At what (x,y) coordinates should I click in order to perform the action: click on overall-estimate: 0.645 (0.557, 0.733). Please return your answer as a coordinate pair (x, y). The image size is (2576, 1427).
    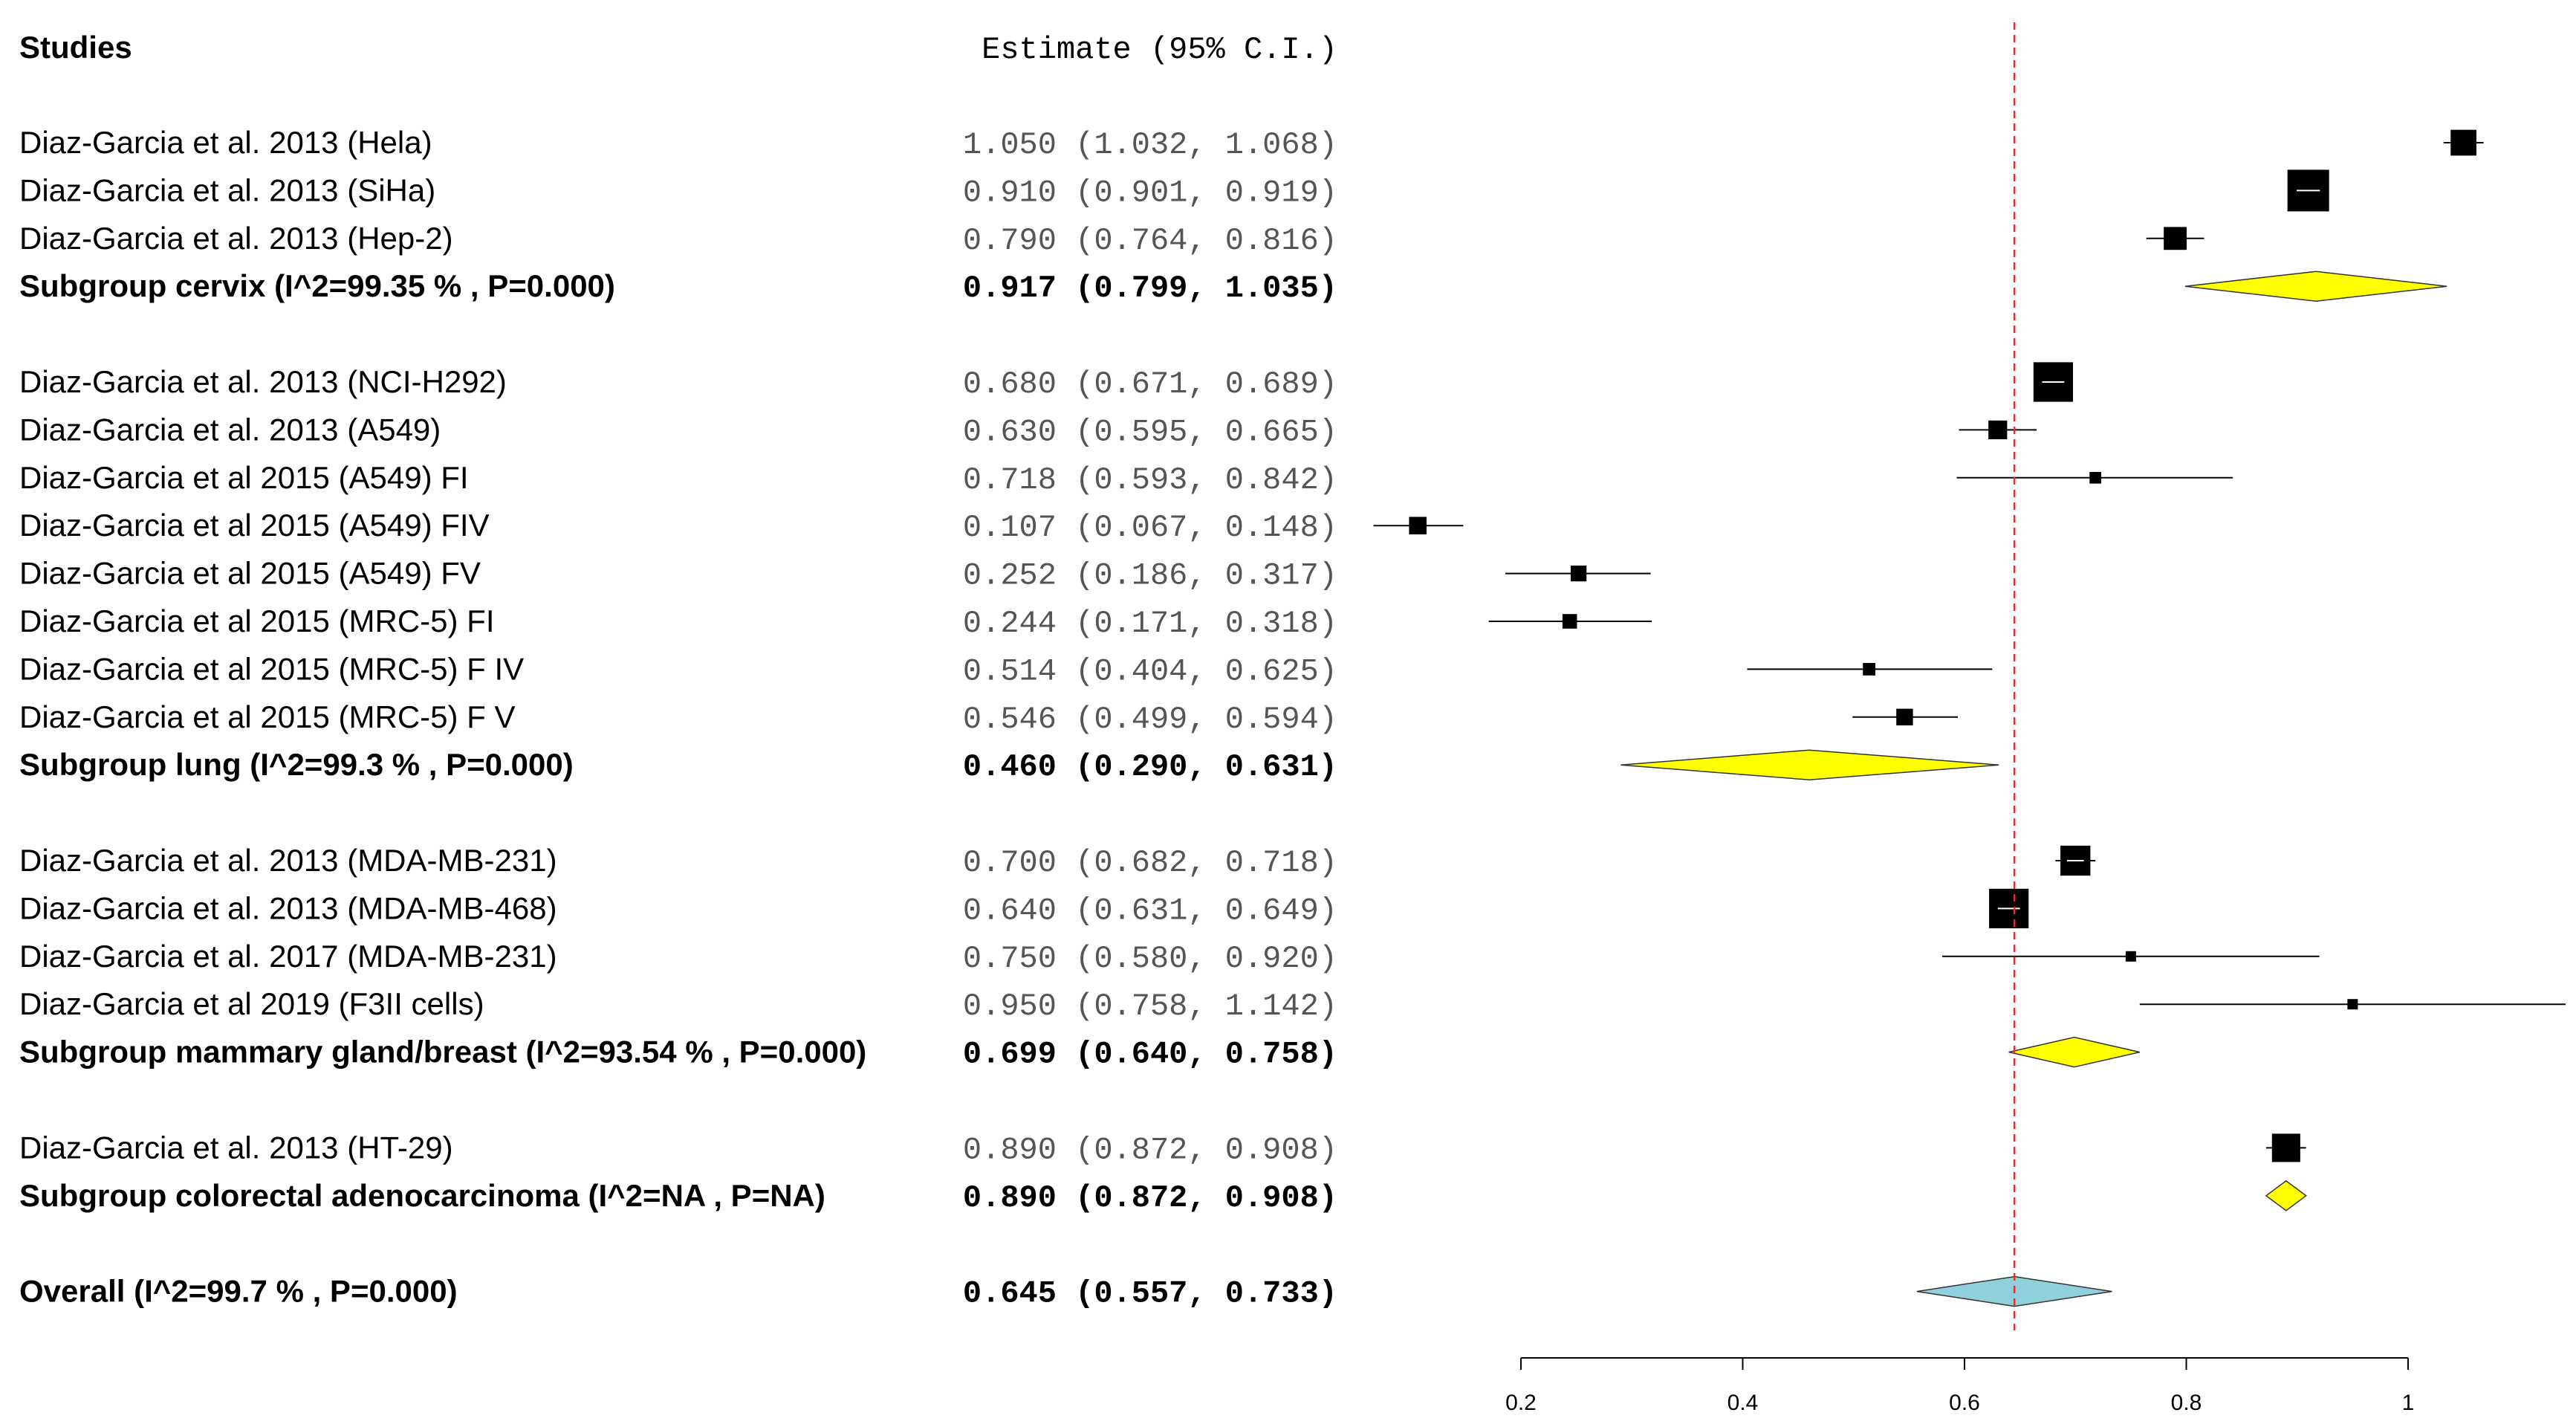
    Looking at the image, I should click on (1150, 1294).